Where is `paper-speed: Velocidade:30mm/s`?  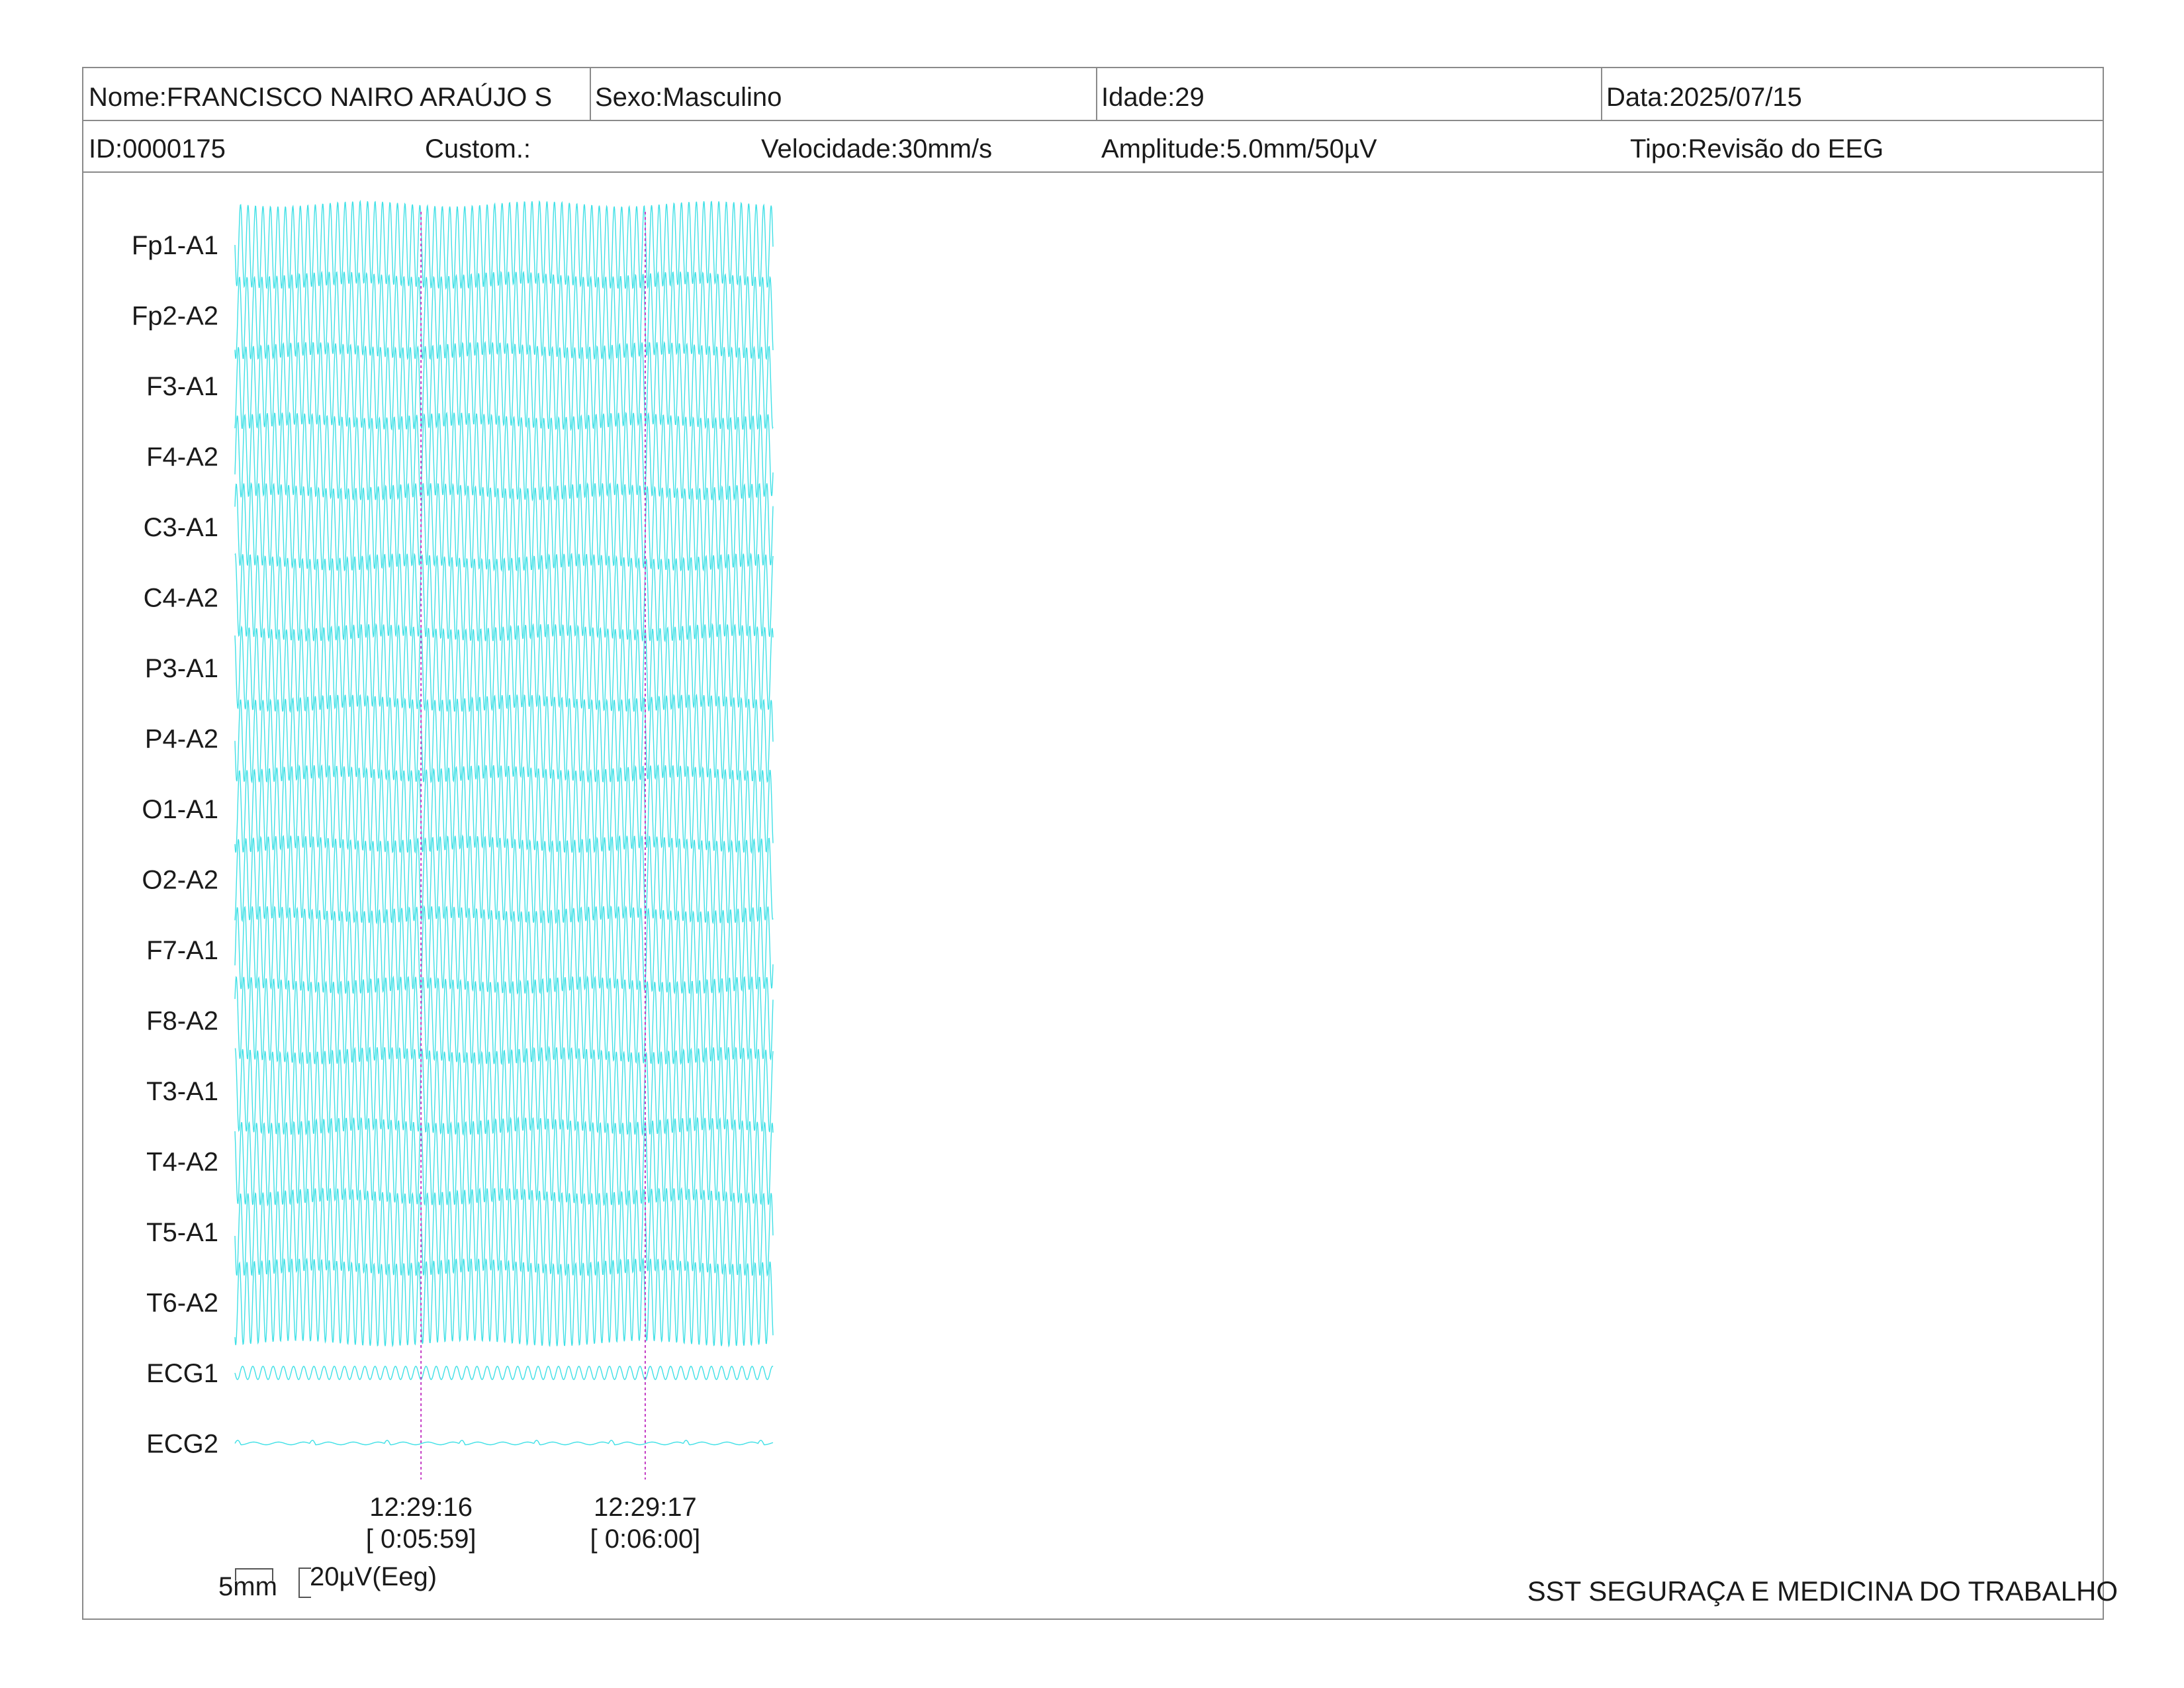 paper-speed: Velocidade:30mm/s is located at coordinates (877, 149).